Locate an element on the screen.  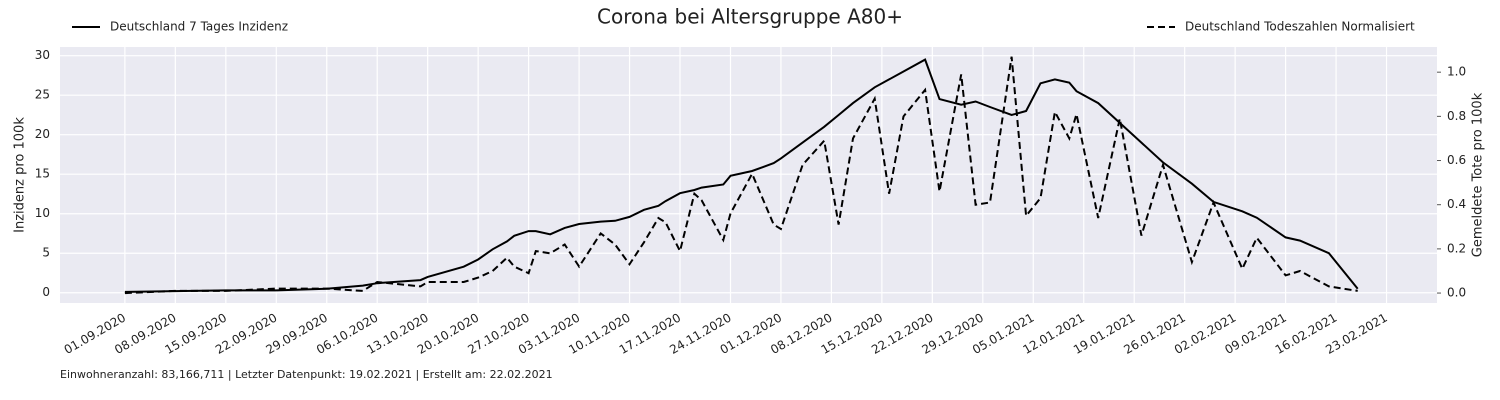
chart-title: Corona bei Altersgruppe A80+ is located at coordinates (750, 17).